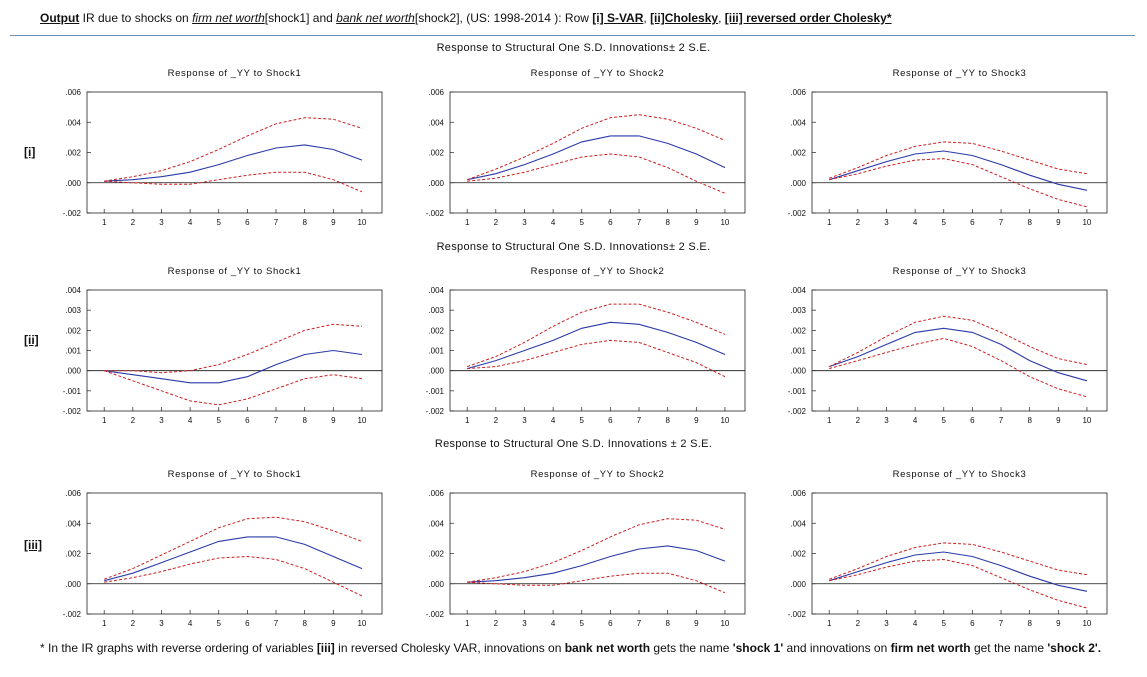 The height and width of the screenshot is (677, 1147). I want to click on header-sep-1: ,, so click(647, 18).